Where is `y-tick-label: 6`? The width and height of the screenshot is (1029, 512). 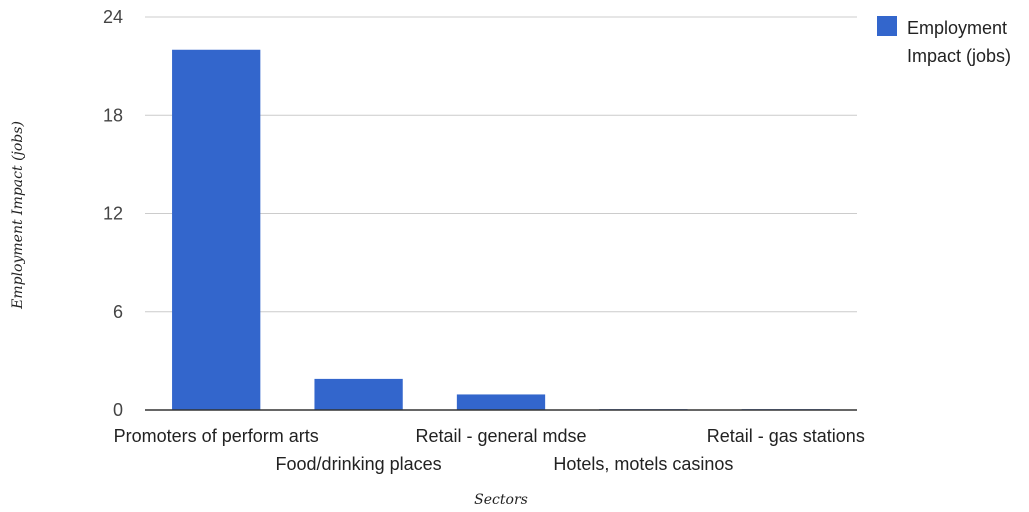 y-tick-label: 6 is located at coordinates (118, 312).